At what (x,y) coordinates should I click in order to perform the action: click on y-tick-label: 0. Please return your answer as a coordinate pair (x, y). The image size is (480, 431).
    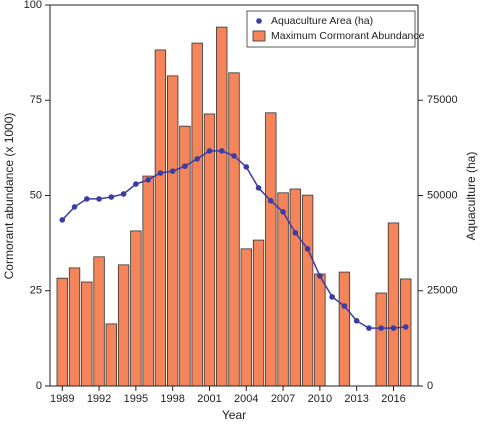
    Looking at the image, I should click on (39, 386).